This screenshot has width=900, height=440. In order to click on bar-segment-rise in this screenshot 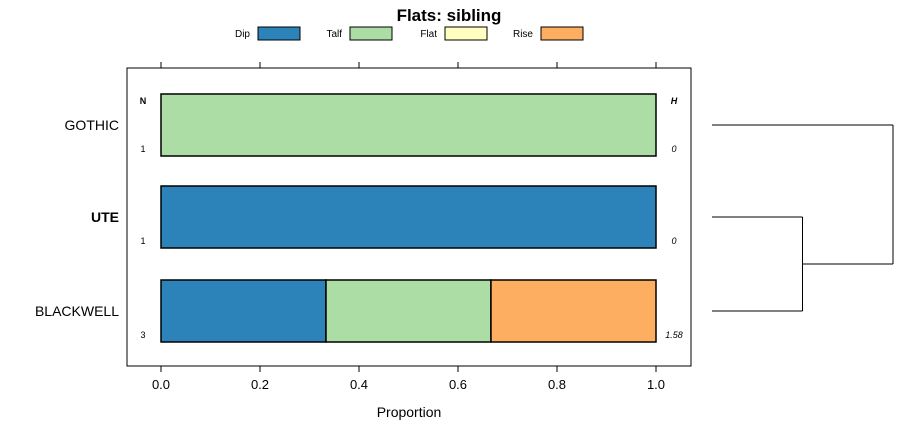, I will do `click(573, 311)`.